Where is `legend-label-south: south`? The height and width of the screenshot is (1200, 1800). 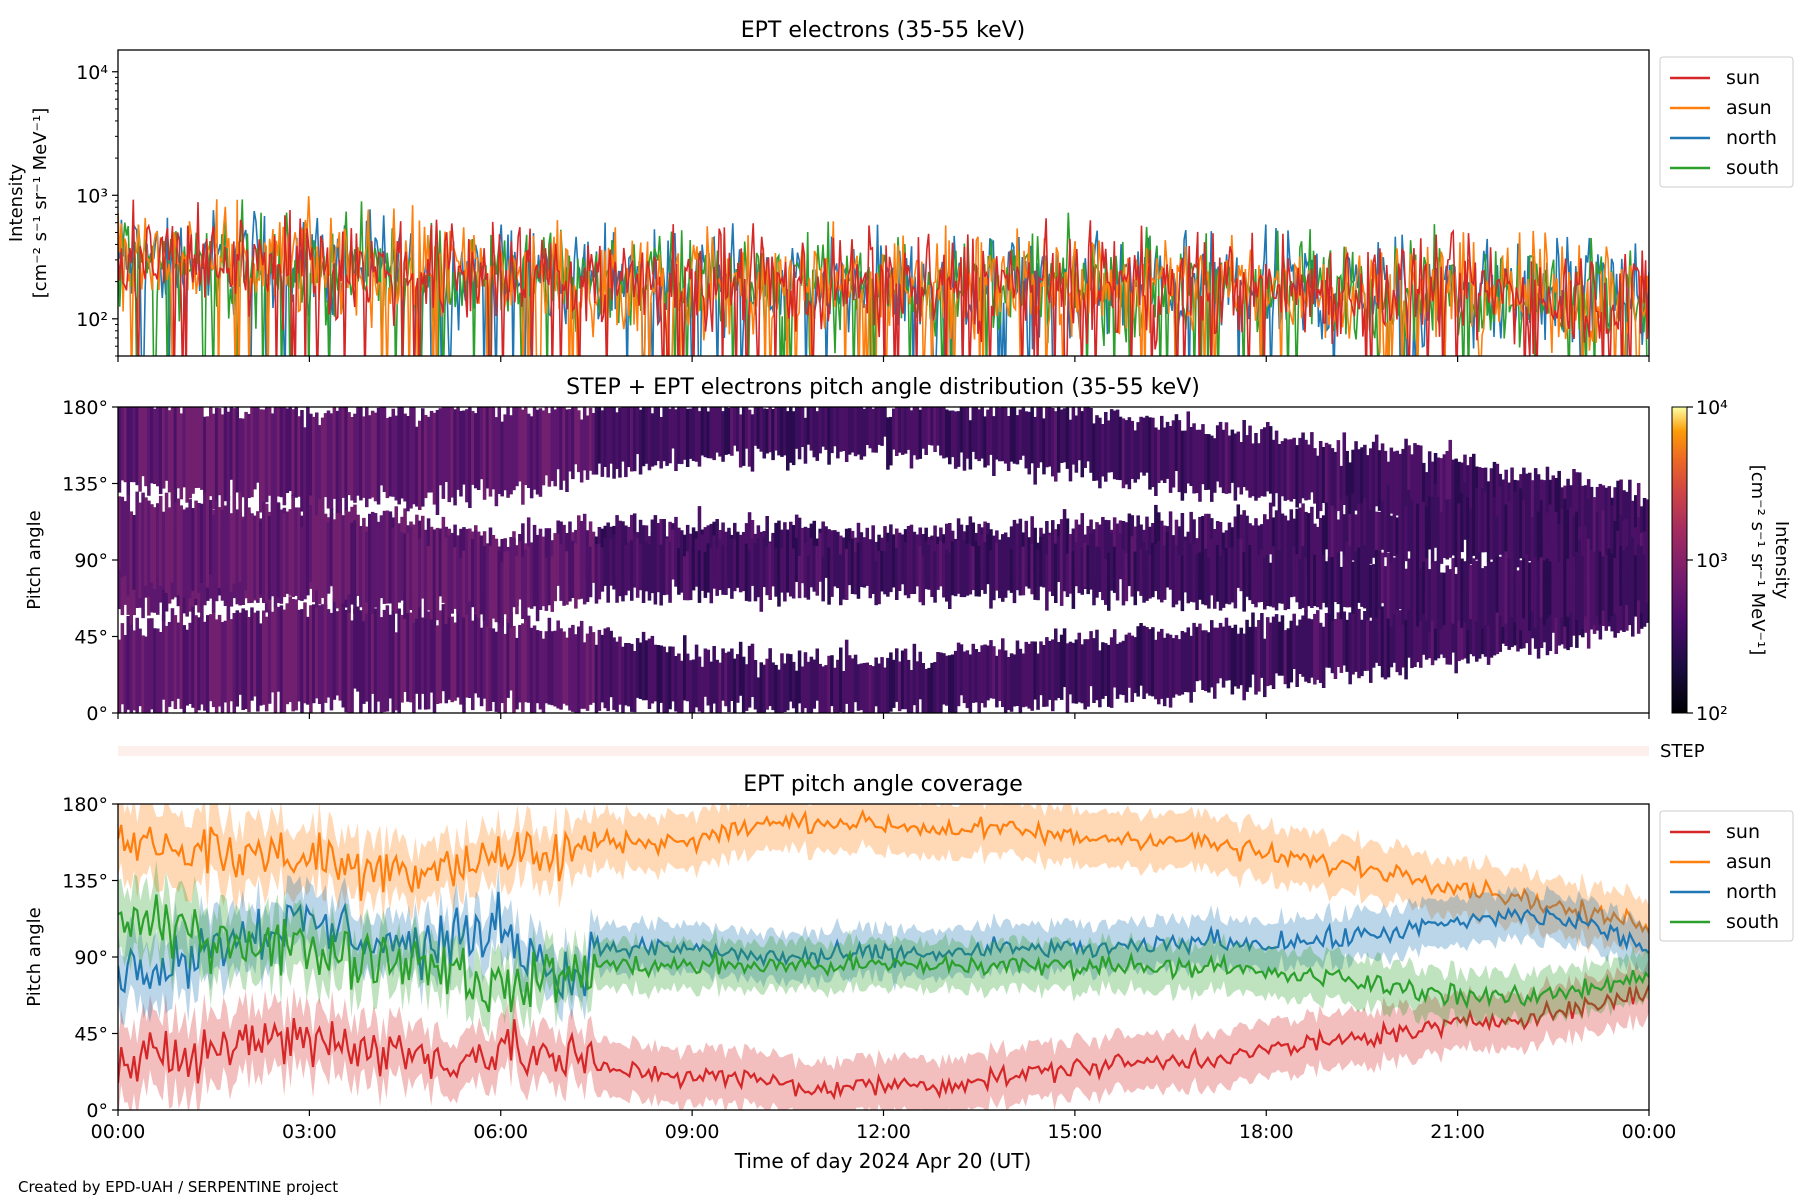 legend-label-south: south is located at coordinates (1752, 922).